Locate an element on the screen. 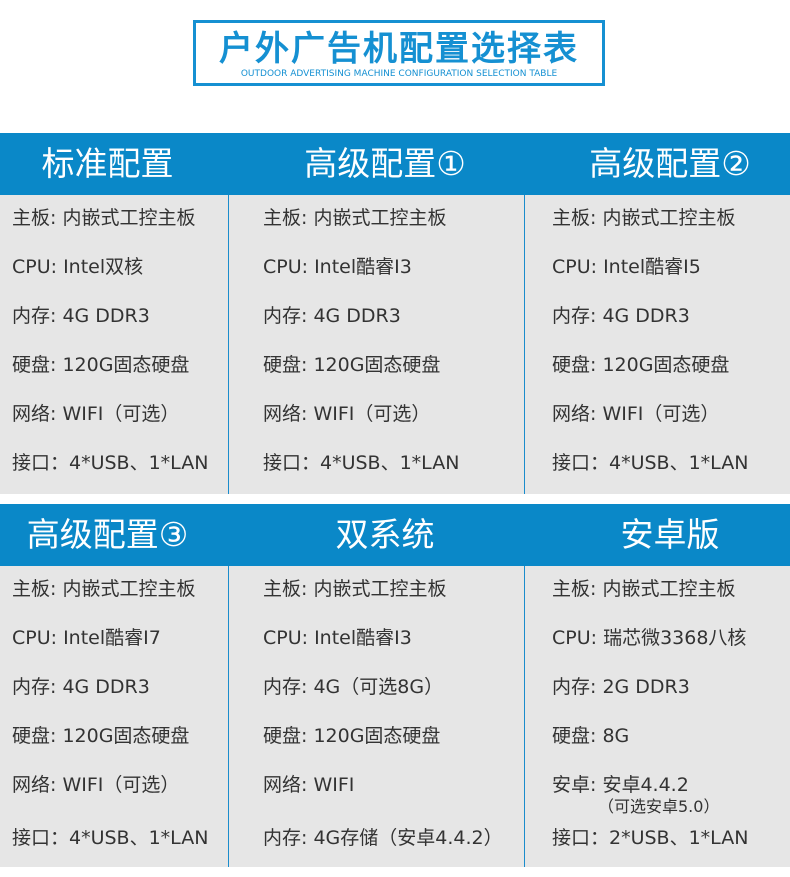 The height and width of the screenshot is (877, 790). page-title: 户外广告机配置选择表 is located at coordinates (399, 49).